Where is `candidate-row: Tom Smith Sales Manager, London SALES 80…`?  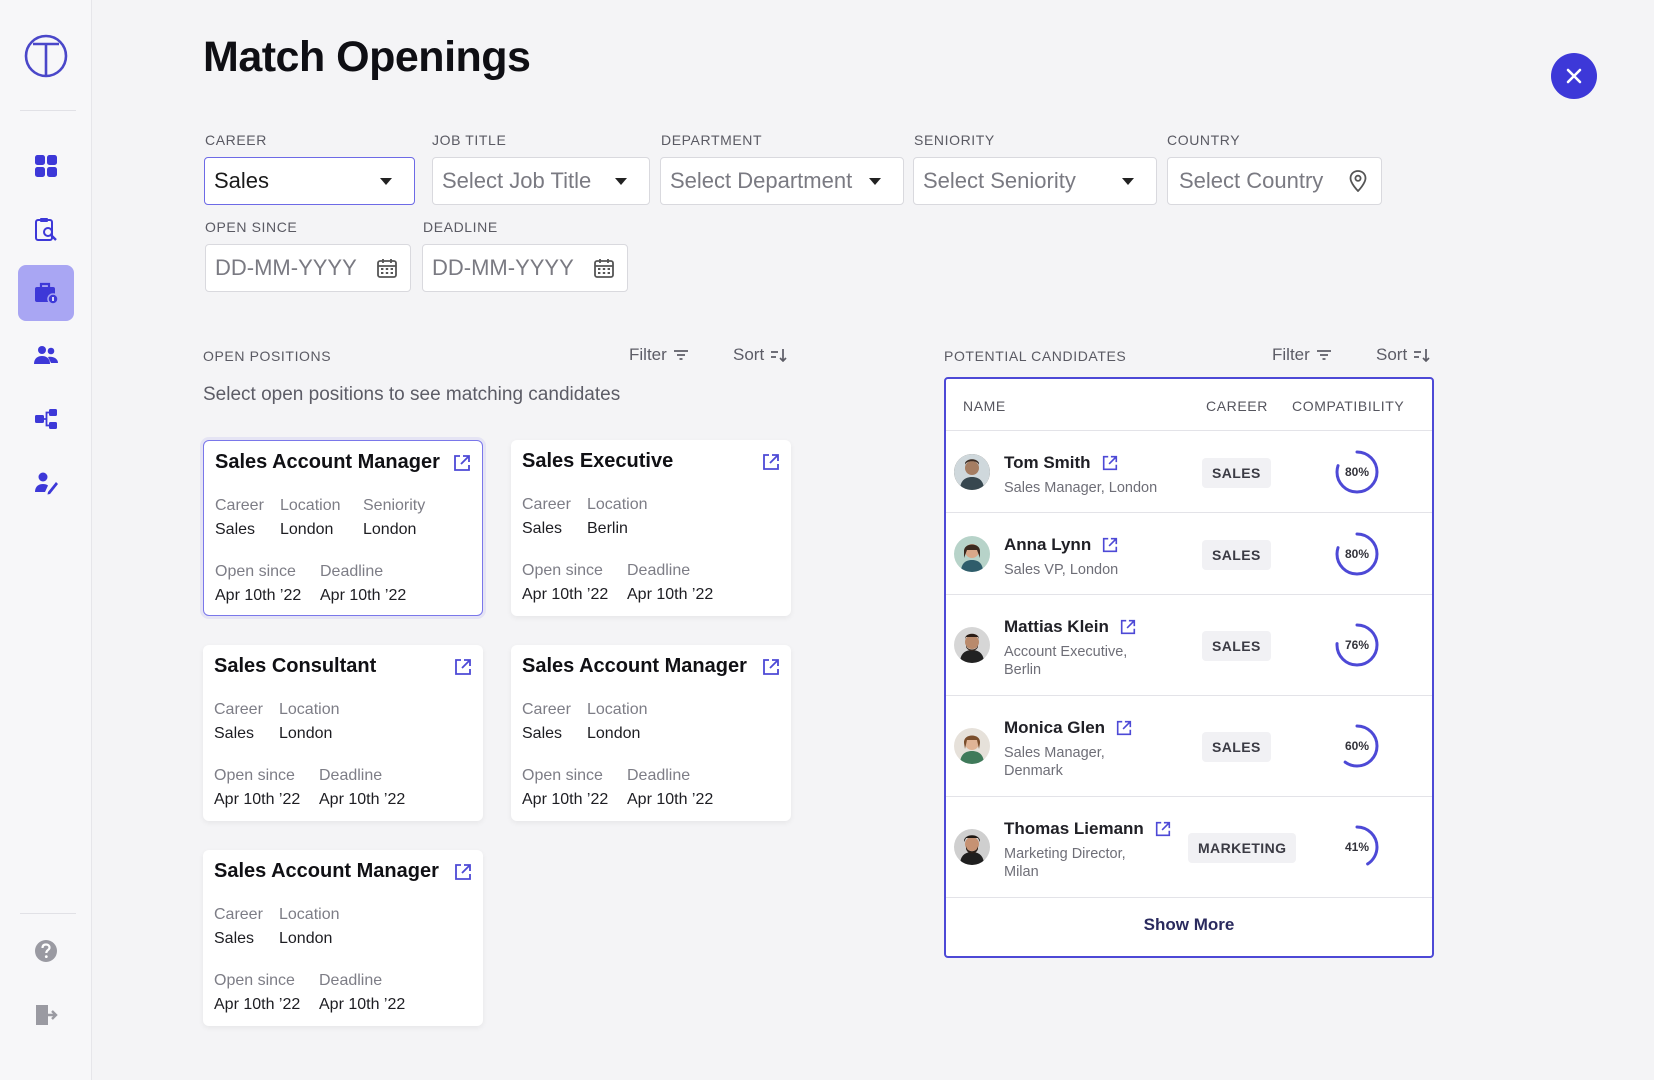 candidate-row: Tom Smith Sales Manager, London SALES 80… is located at coordinates (1189, 472).